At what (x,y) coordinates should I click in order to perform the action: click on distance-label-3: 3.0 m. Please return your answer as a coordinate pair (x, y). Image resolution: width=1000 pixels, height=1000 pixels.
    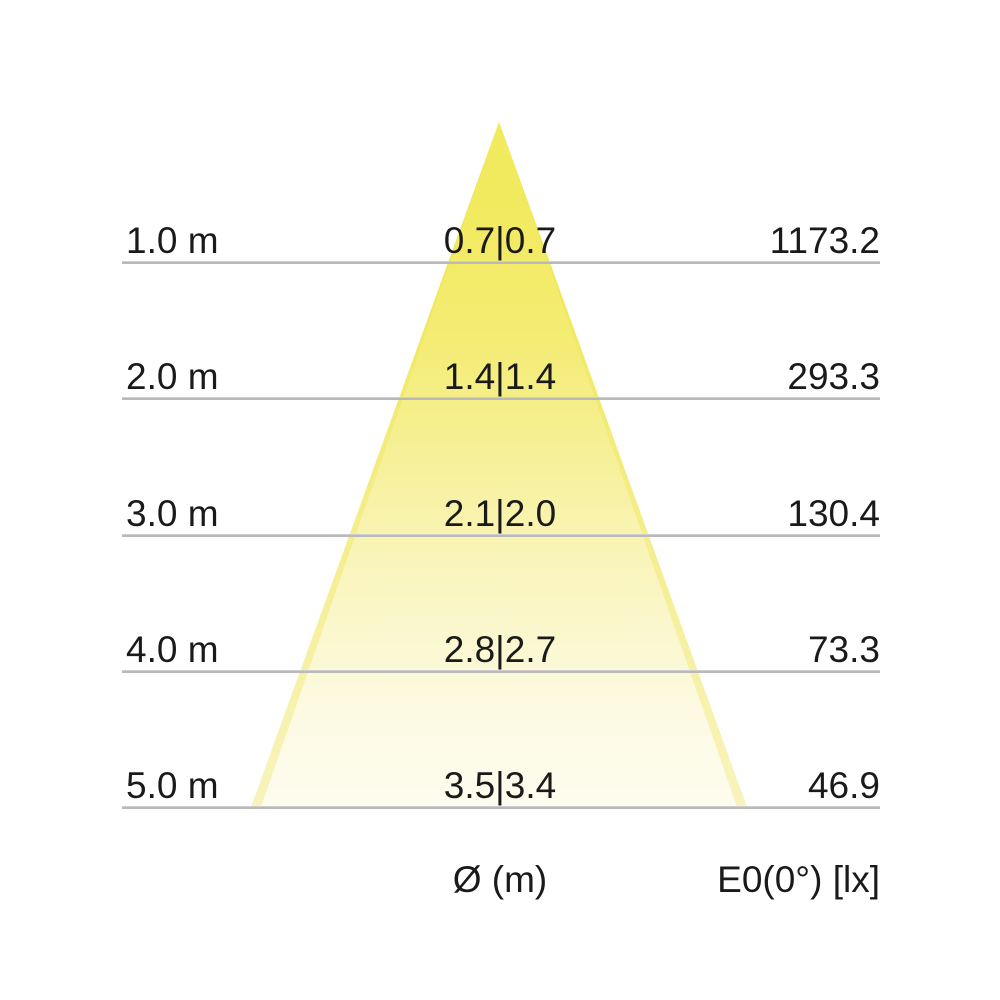
    Looking at the image, I should click on (172, 513).